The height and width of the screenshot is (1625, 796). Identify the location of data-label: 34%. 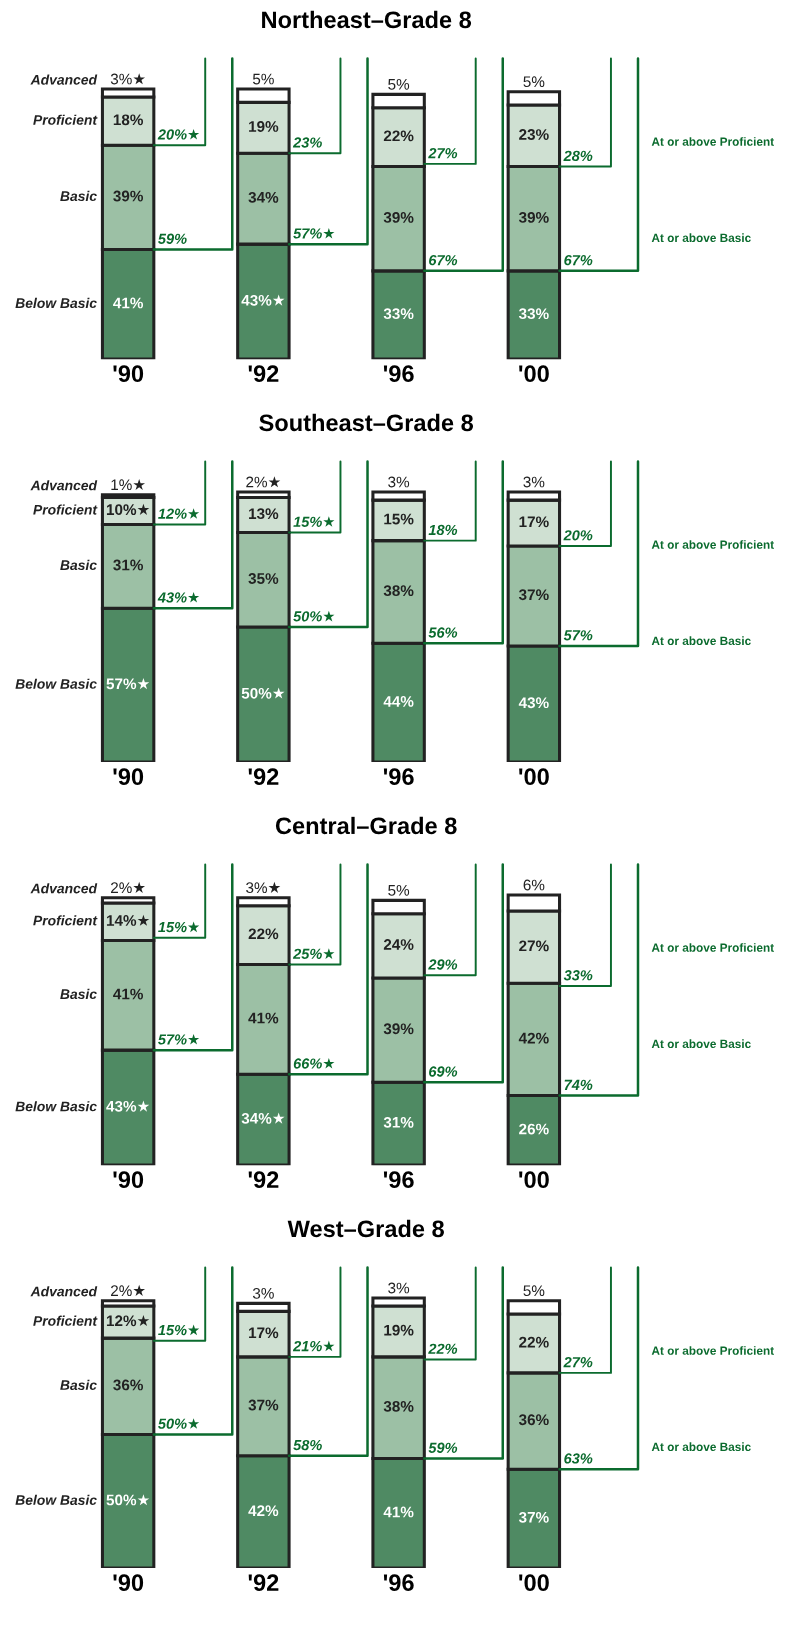
(263, 197).